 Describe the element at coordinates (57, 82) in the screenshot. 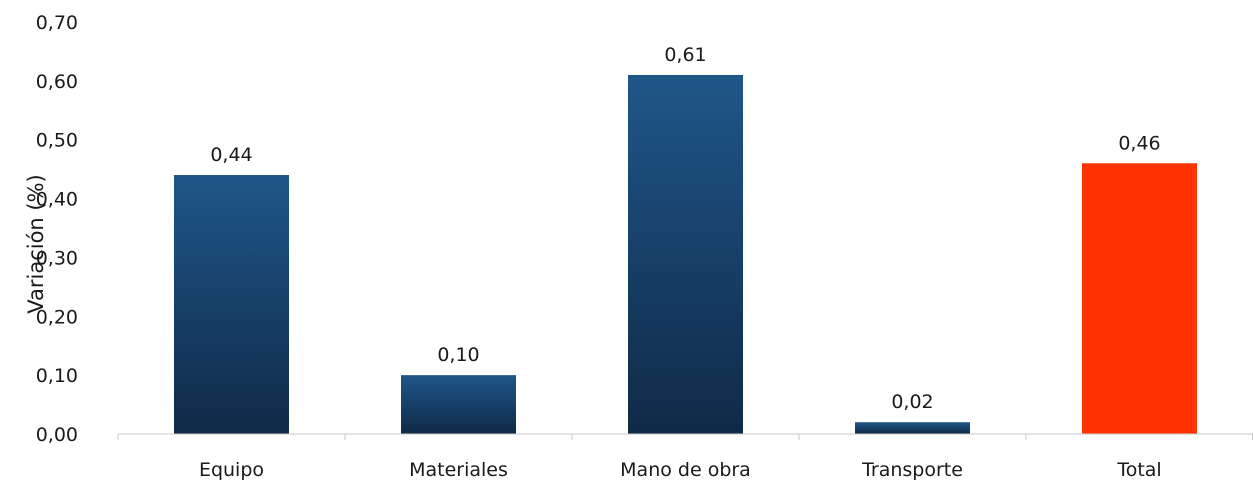

I see `y-tick-label: 0,60` at that location.